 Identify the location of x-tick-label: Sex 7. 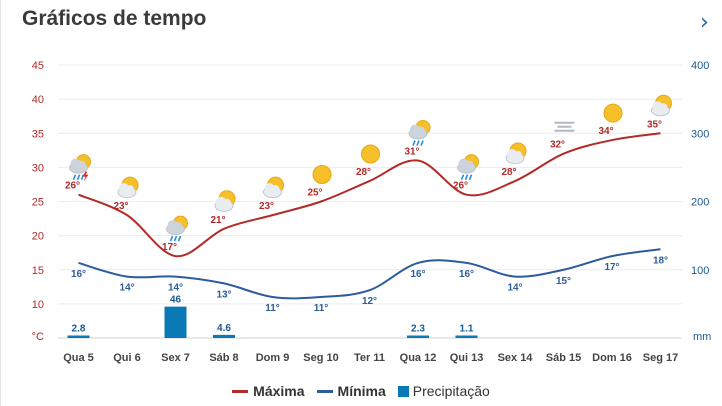
(175, 358).